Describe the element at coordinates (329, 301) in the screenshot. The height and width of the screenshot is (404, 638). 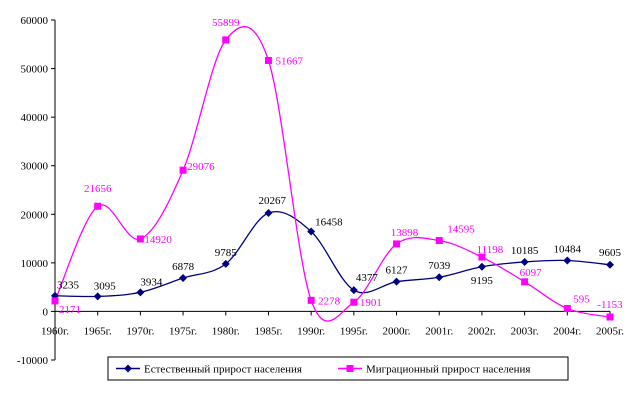
I see `data-label-migration: 2278` at that location.